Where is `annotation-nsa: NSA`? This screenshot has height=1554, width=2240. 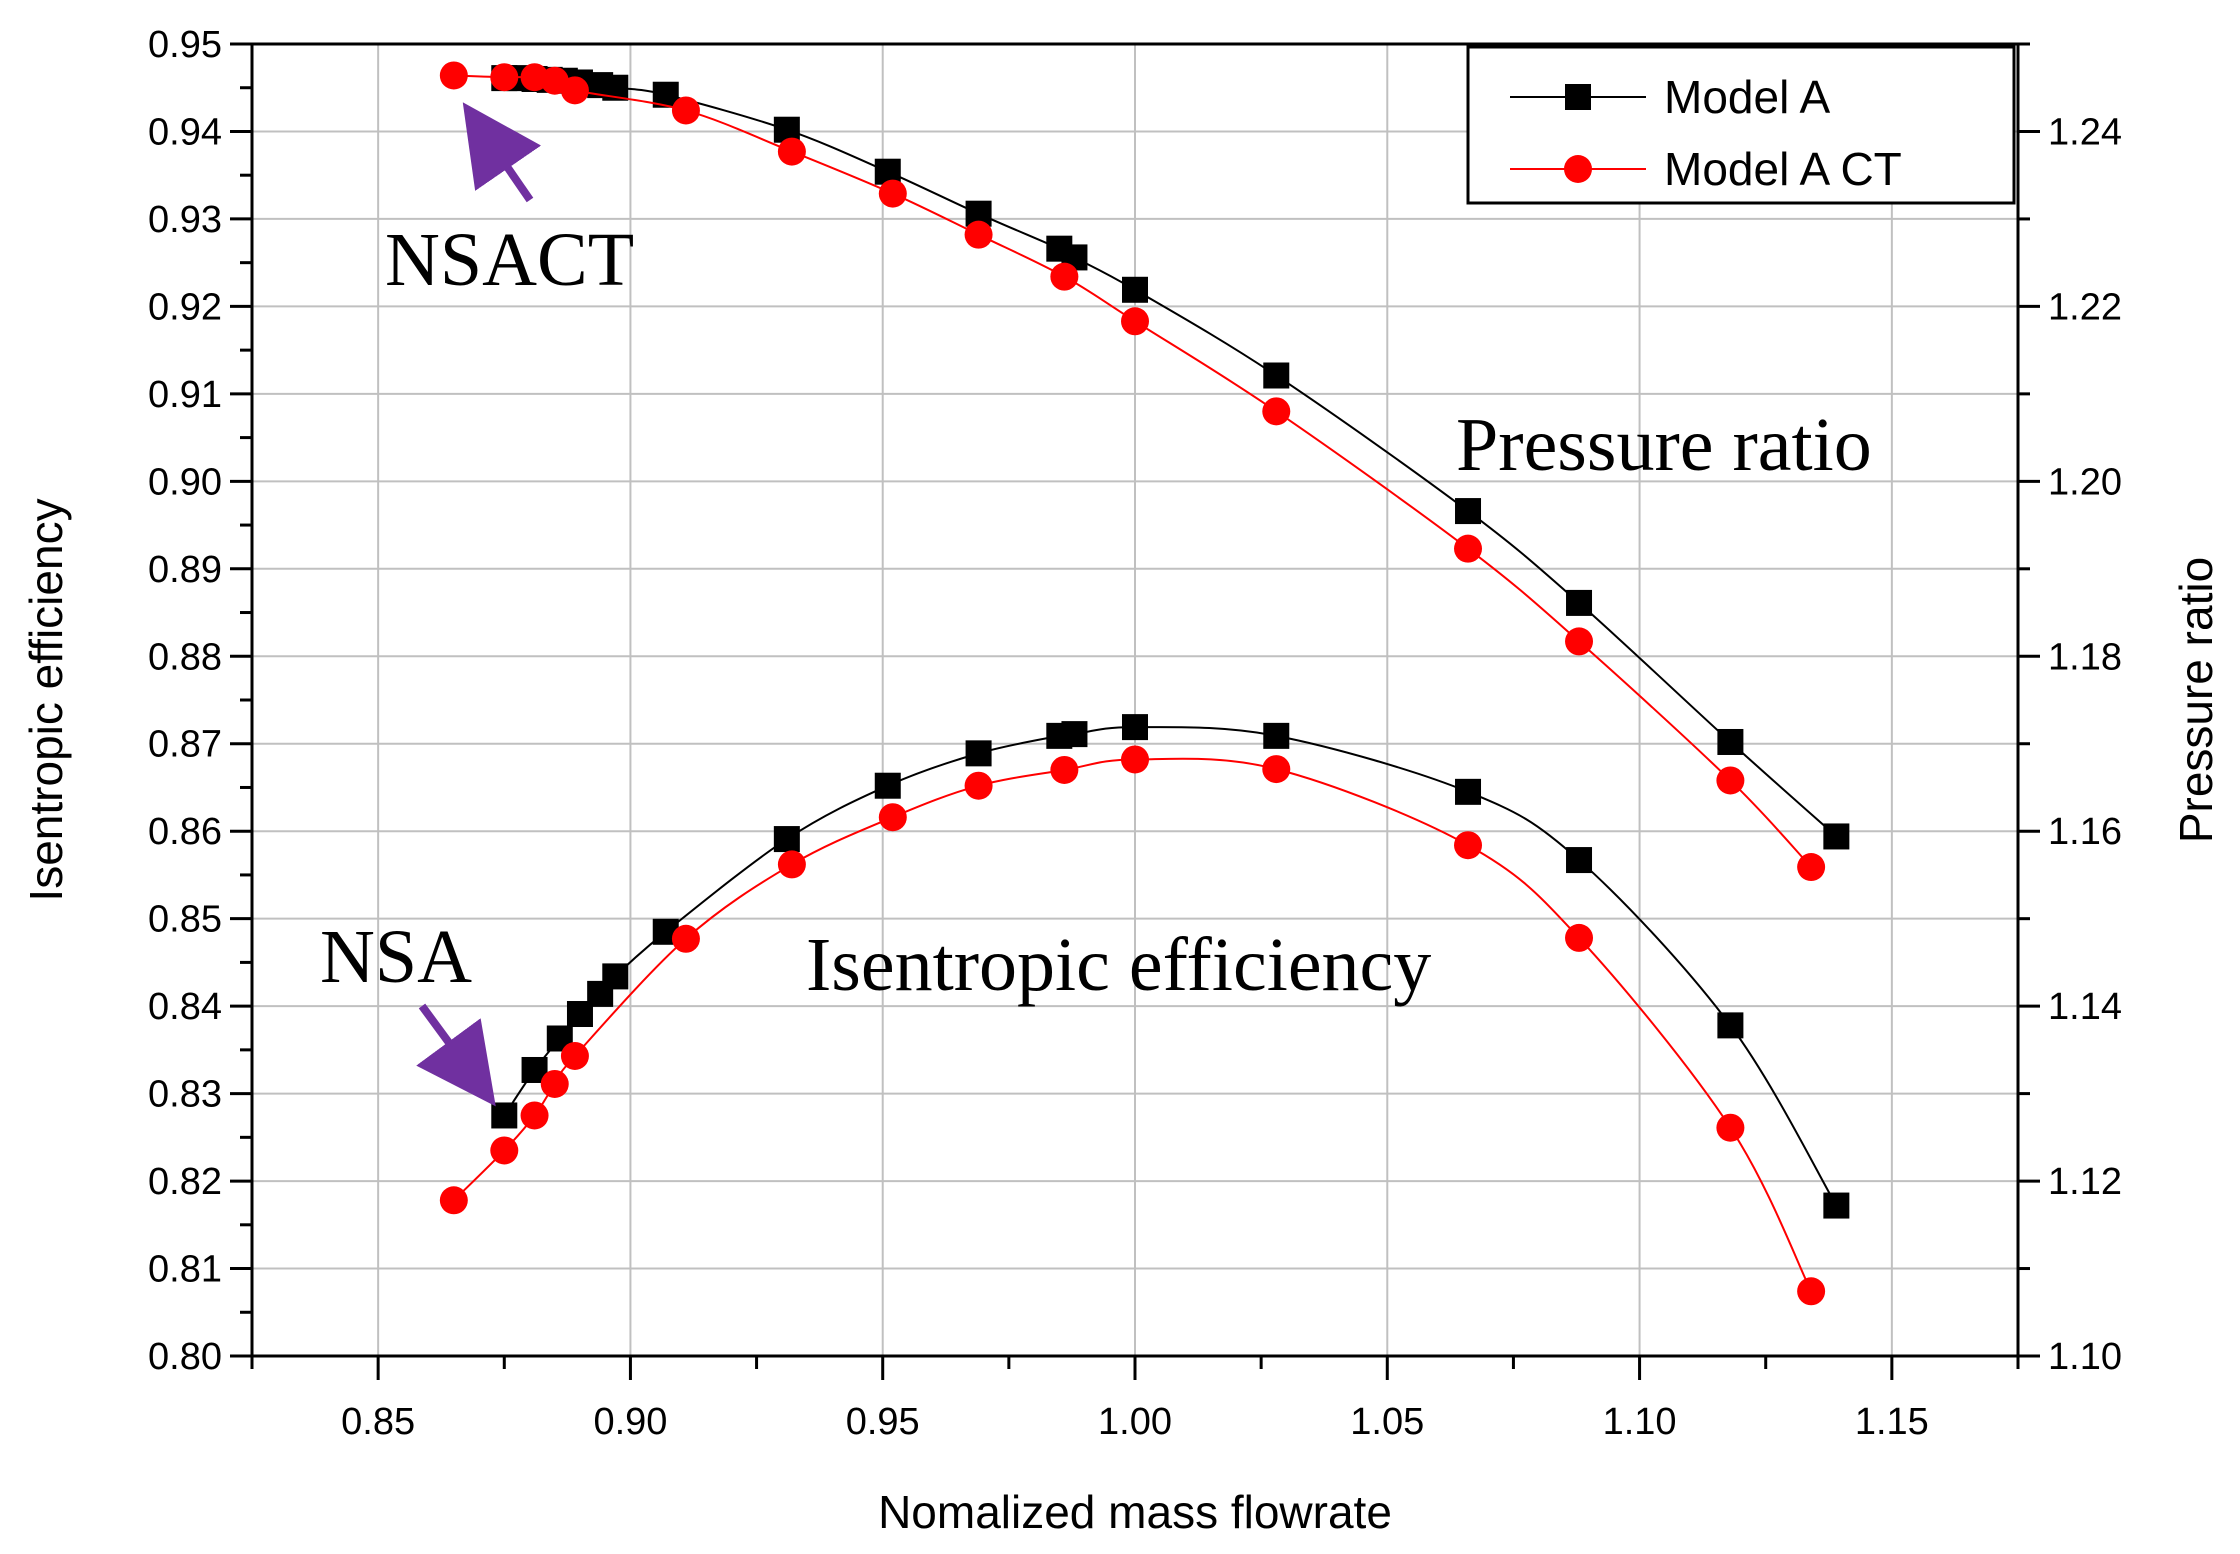 annotation-nsa: NSA is located at coordinates (396, 957).